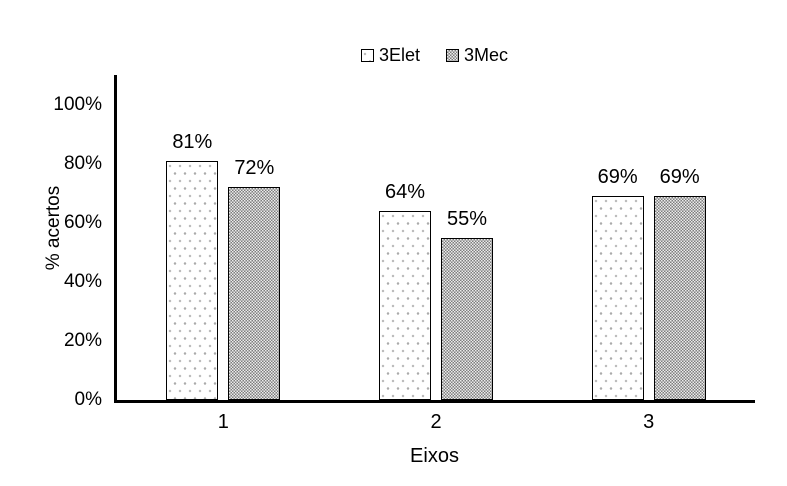 This screenshot has width=787, height=486. Describe the element at coordinates (434, 55) in the screenshot. I see `legend: 3Elet 3Mec` at that location.